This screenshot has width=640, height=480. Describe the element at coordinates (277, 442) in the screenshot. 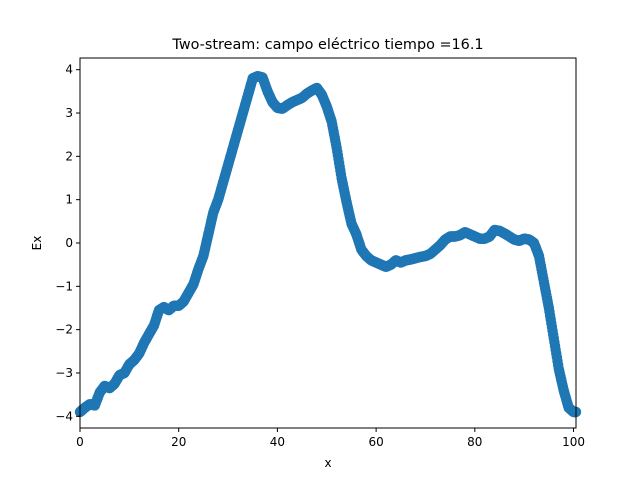

I see `x-tick-label: 40` at that location.